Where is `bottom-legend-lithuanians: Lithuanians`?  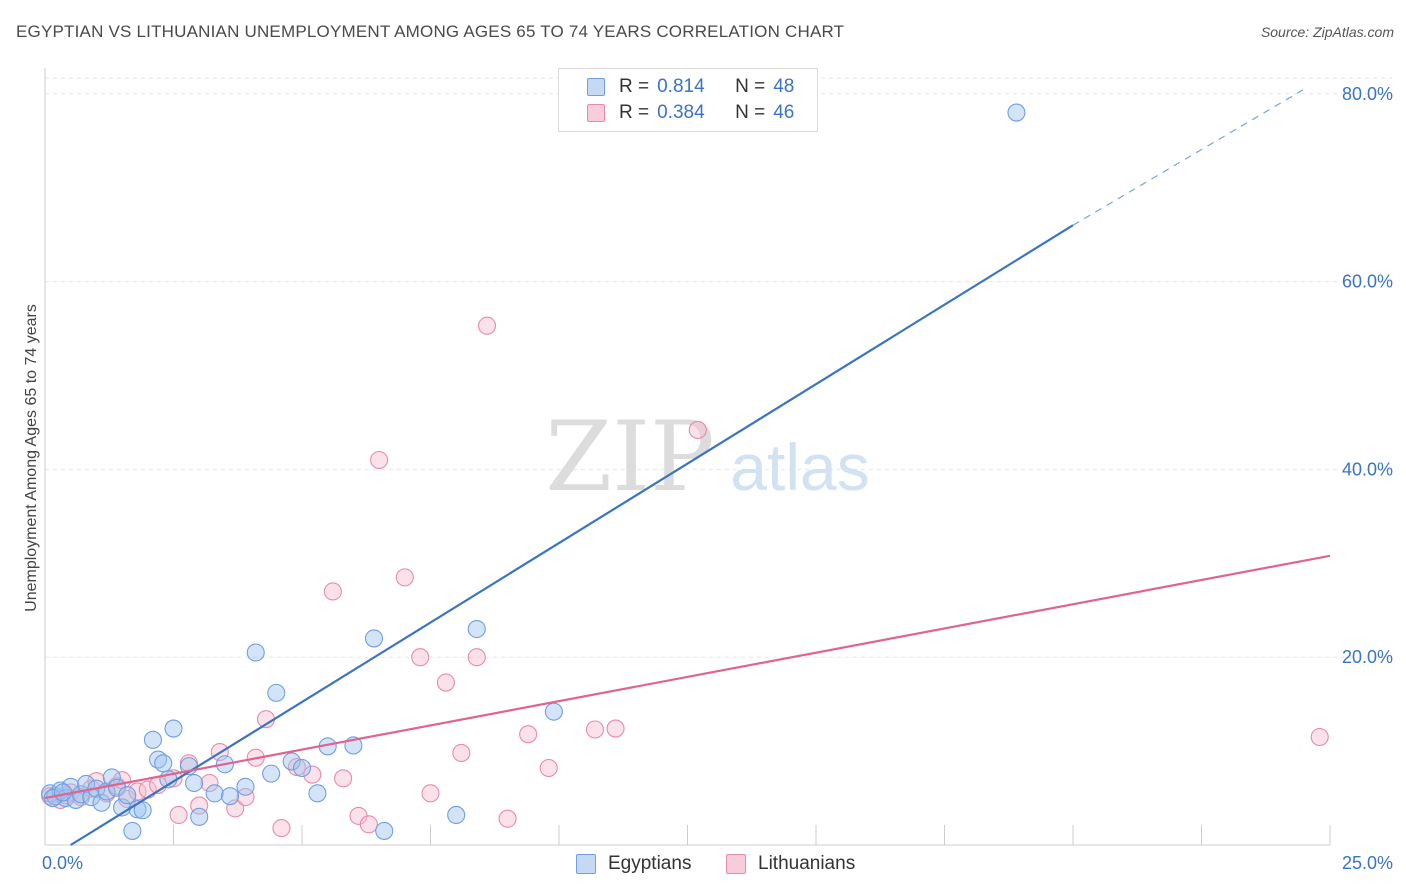
bottom-legend-lithuanians: Lithuanians is located at coordinates (790, 864).